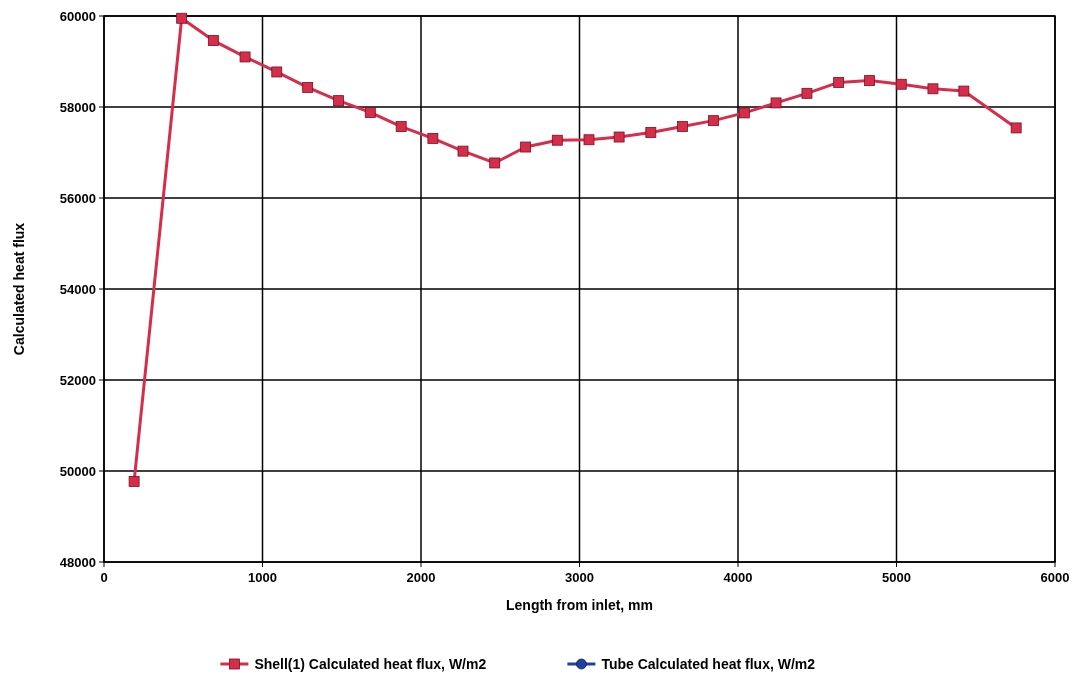 The height and width of the screenshot is (684, 1082). What do you see at coordinates (77, 380) in the screenshot?
I see `y-tick-label: 52000` at bounding box center [77, 380].